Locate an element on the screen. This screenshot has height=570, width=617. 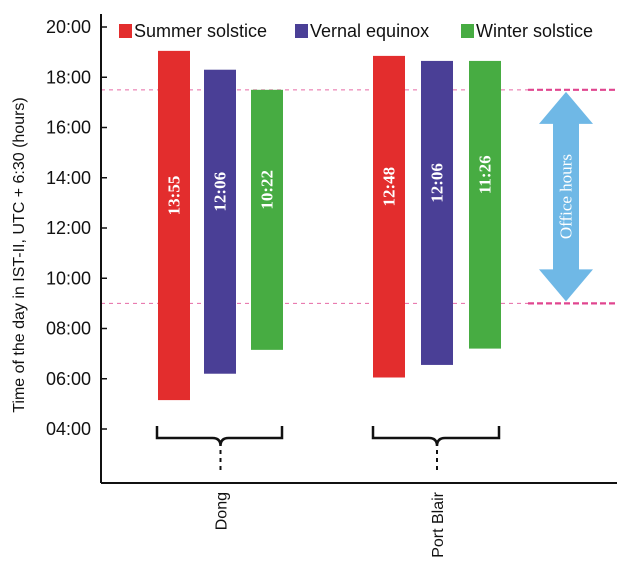
double-arrow-icon is located at coordinates (566, 196).